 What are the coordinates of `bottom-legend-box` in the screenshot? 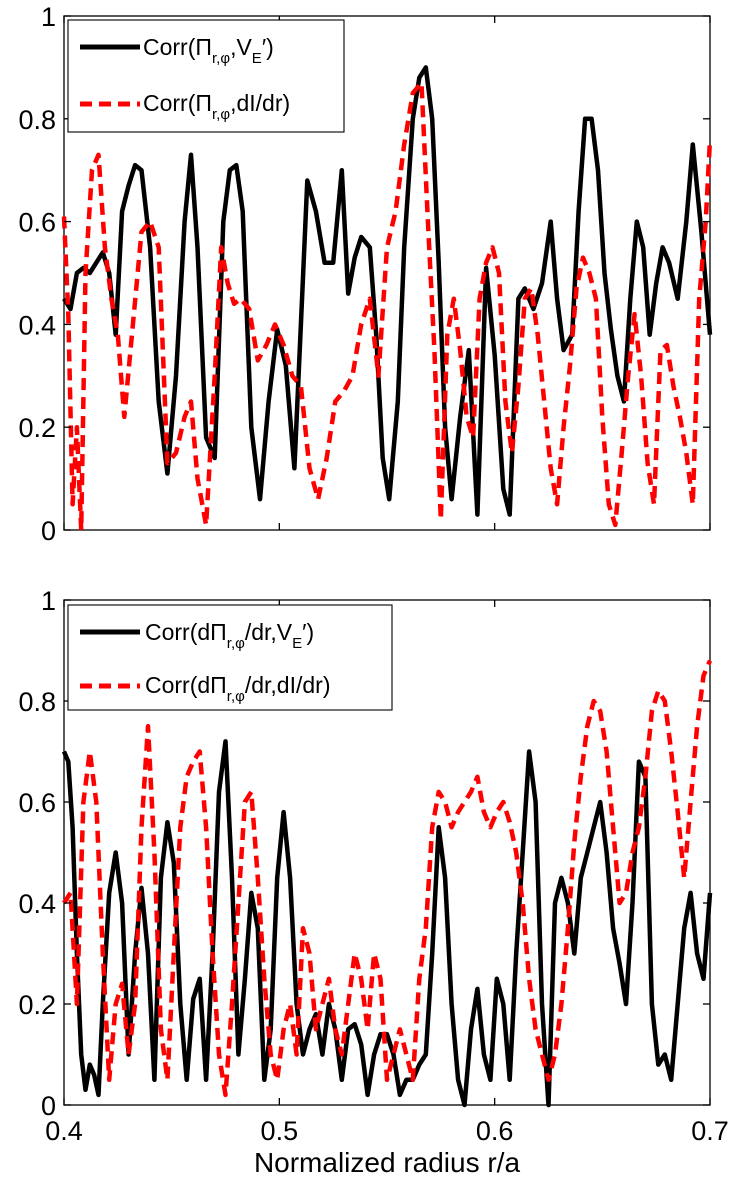 It's located at (230, 657).